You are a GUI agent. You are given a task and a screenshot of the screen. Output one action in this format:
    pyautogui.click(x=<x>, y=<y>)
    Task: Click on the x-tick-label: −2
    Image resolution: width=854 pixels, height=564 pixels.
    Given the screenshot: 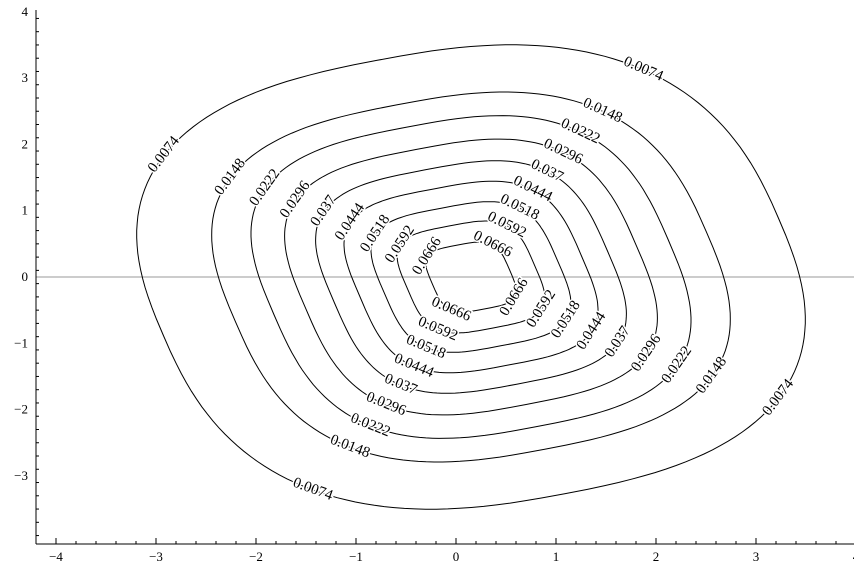 What is the action you would take?
    pyautogui.click(x=256, y=556)
    